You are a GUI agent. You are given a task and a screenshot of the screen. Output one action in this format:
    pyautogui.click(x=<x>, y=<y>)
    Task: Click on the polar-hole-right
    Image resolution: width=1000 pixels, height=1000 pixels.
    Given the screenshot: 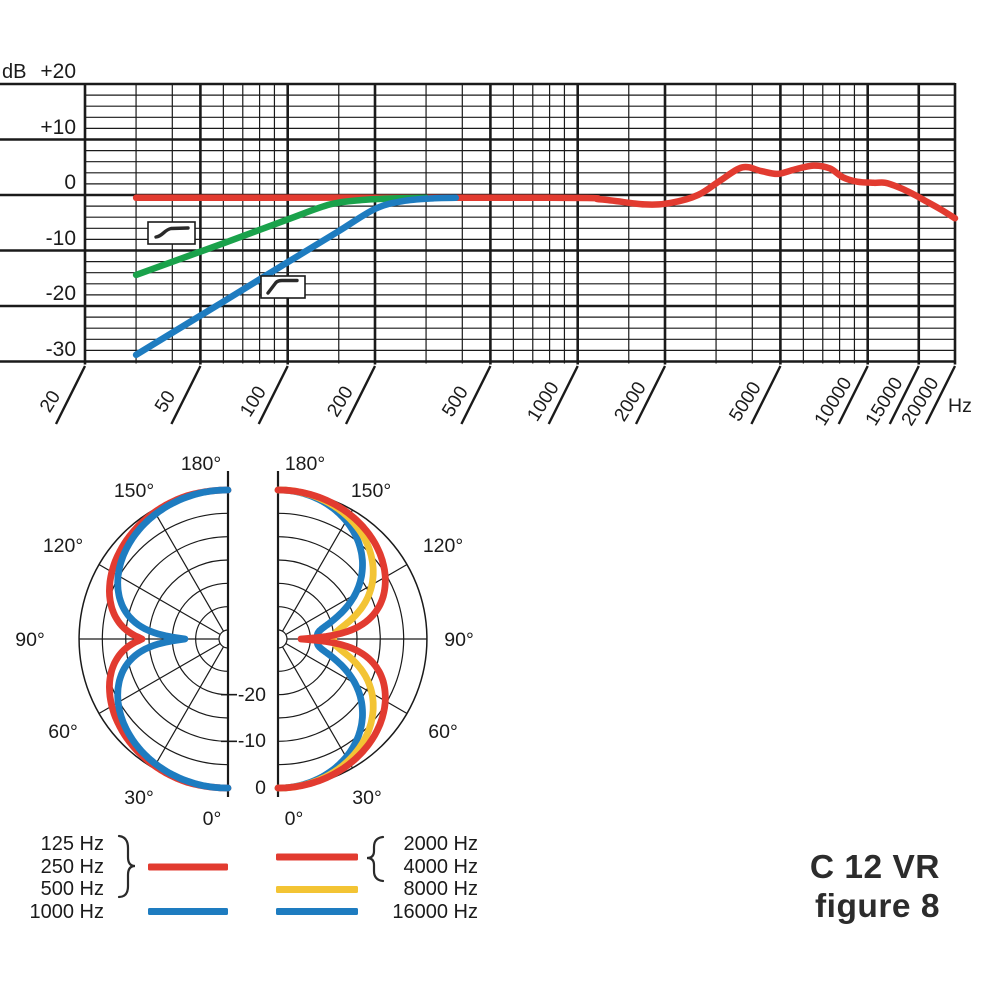 What is the action you would take?
    pyautogui.click(x=282, y=639)
    